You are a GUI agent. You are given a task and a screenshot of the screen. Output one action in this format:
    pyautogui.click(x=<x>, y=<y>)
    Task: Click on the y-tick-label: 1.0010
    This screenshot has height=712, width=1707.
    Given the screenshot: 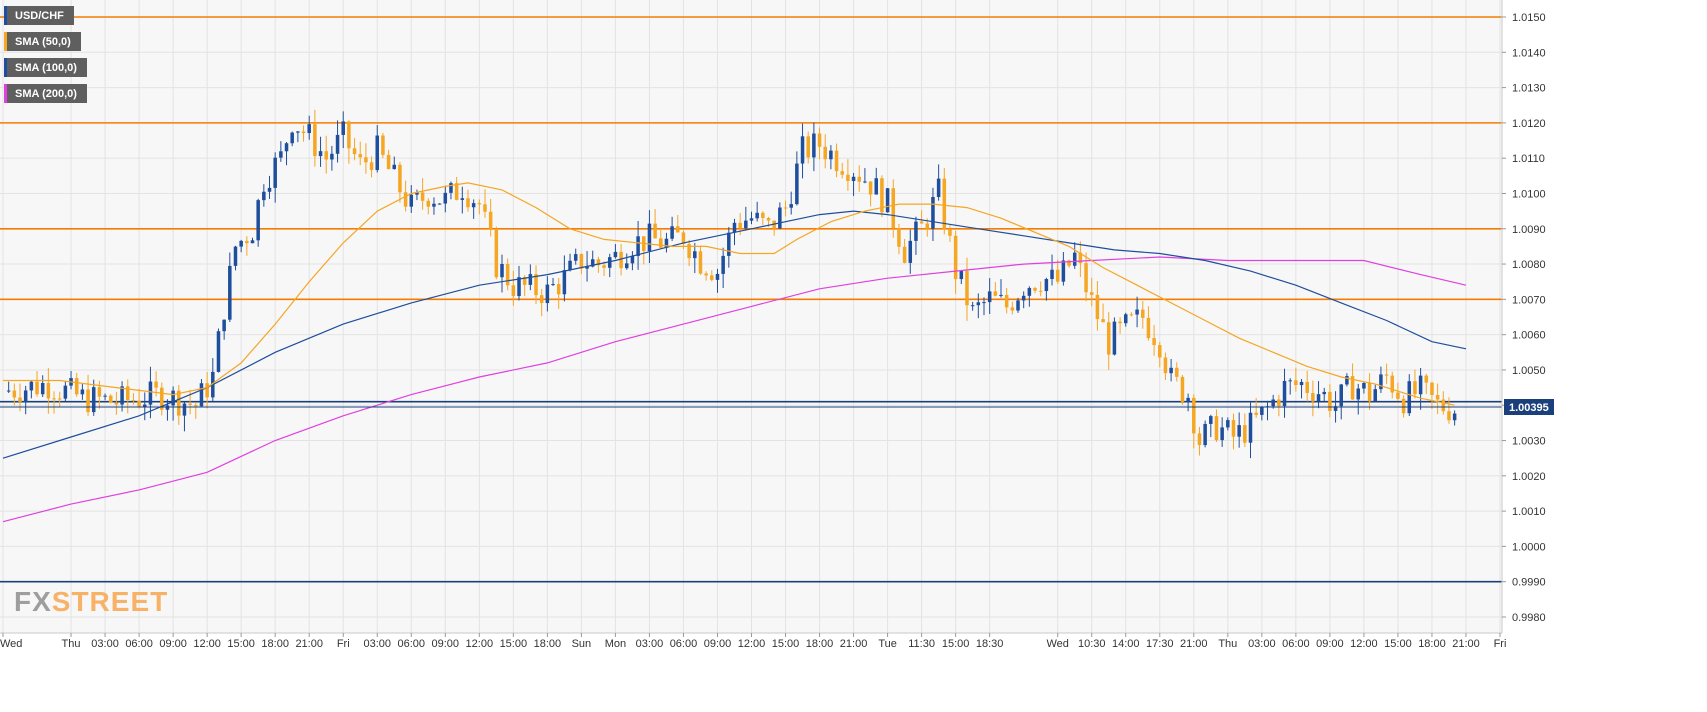 What is the action you would take?
    pyautogui.click(x=1529, y=512)
    